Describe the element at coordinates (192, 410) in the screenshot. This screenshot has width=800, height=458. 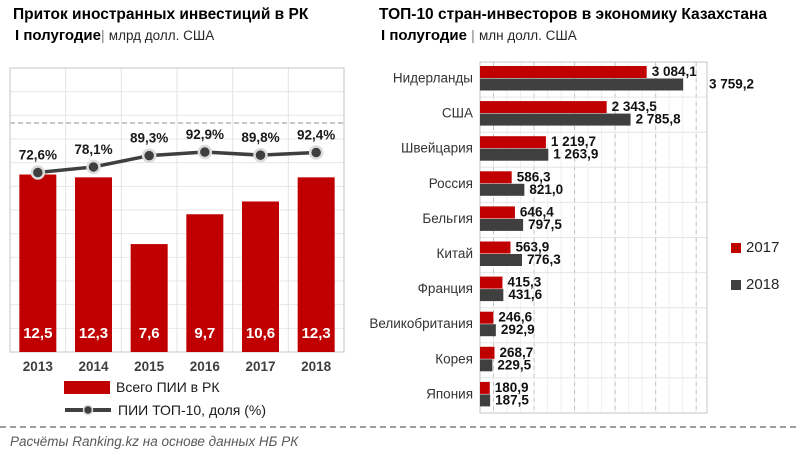
I see `legend-label: ПИИ ТОП-10, доля (%)` at that location.